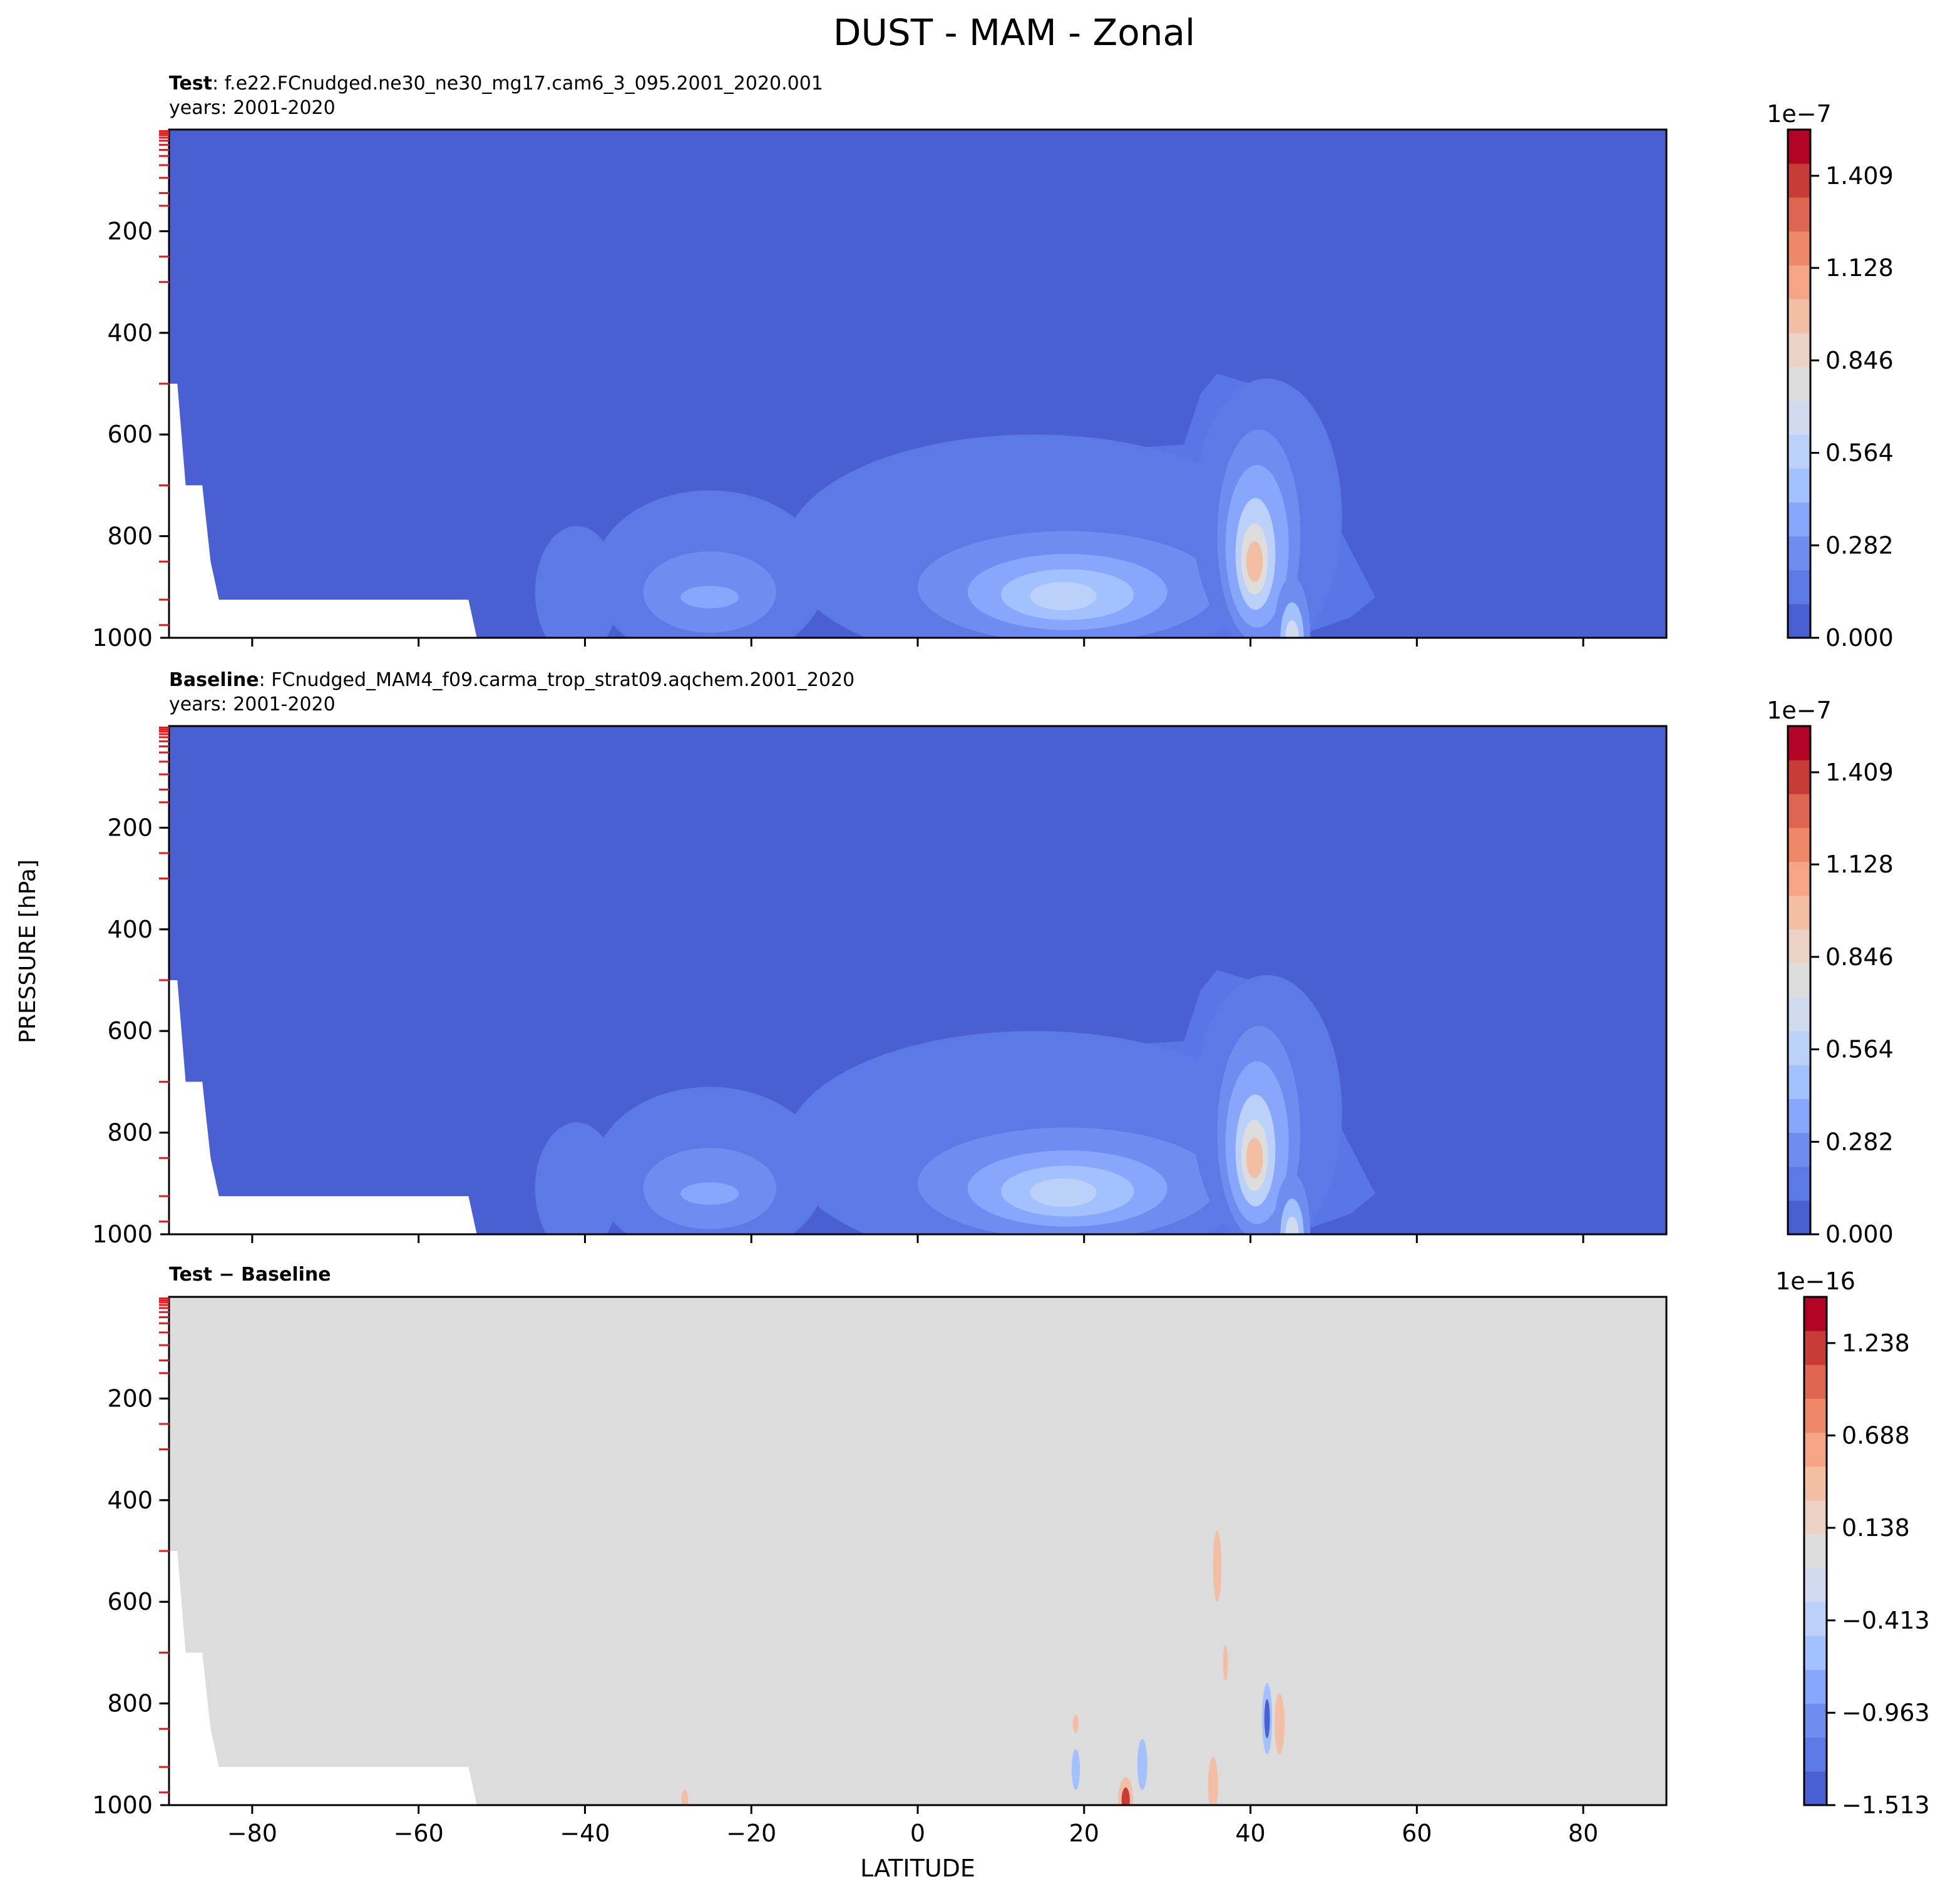 The image size is (1960, 1899). I want to click on colorbar-tick-label: 0.688, so click(1876, 1435).